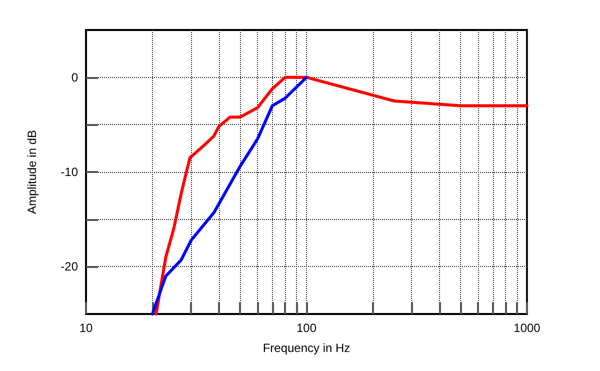 Image resolution: width=600 pixels, height=371 pixels. Describe the element at coordinates (86, 328) in the screenshot. I see `x-tick-label: 10` at that location.